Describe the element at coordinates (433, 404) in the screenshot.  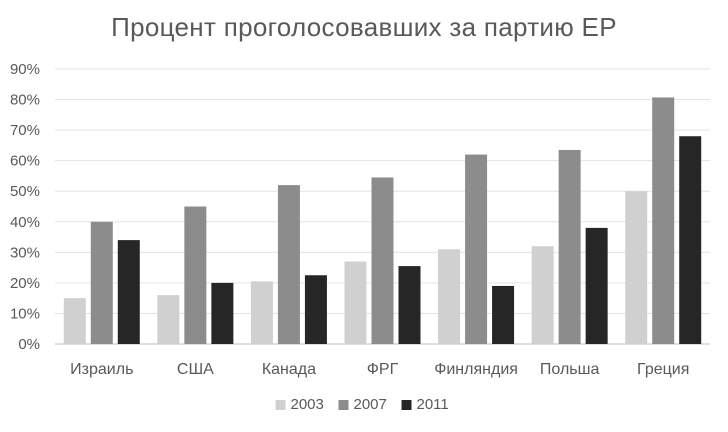
I see `legend-label: 2011` at that location.